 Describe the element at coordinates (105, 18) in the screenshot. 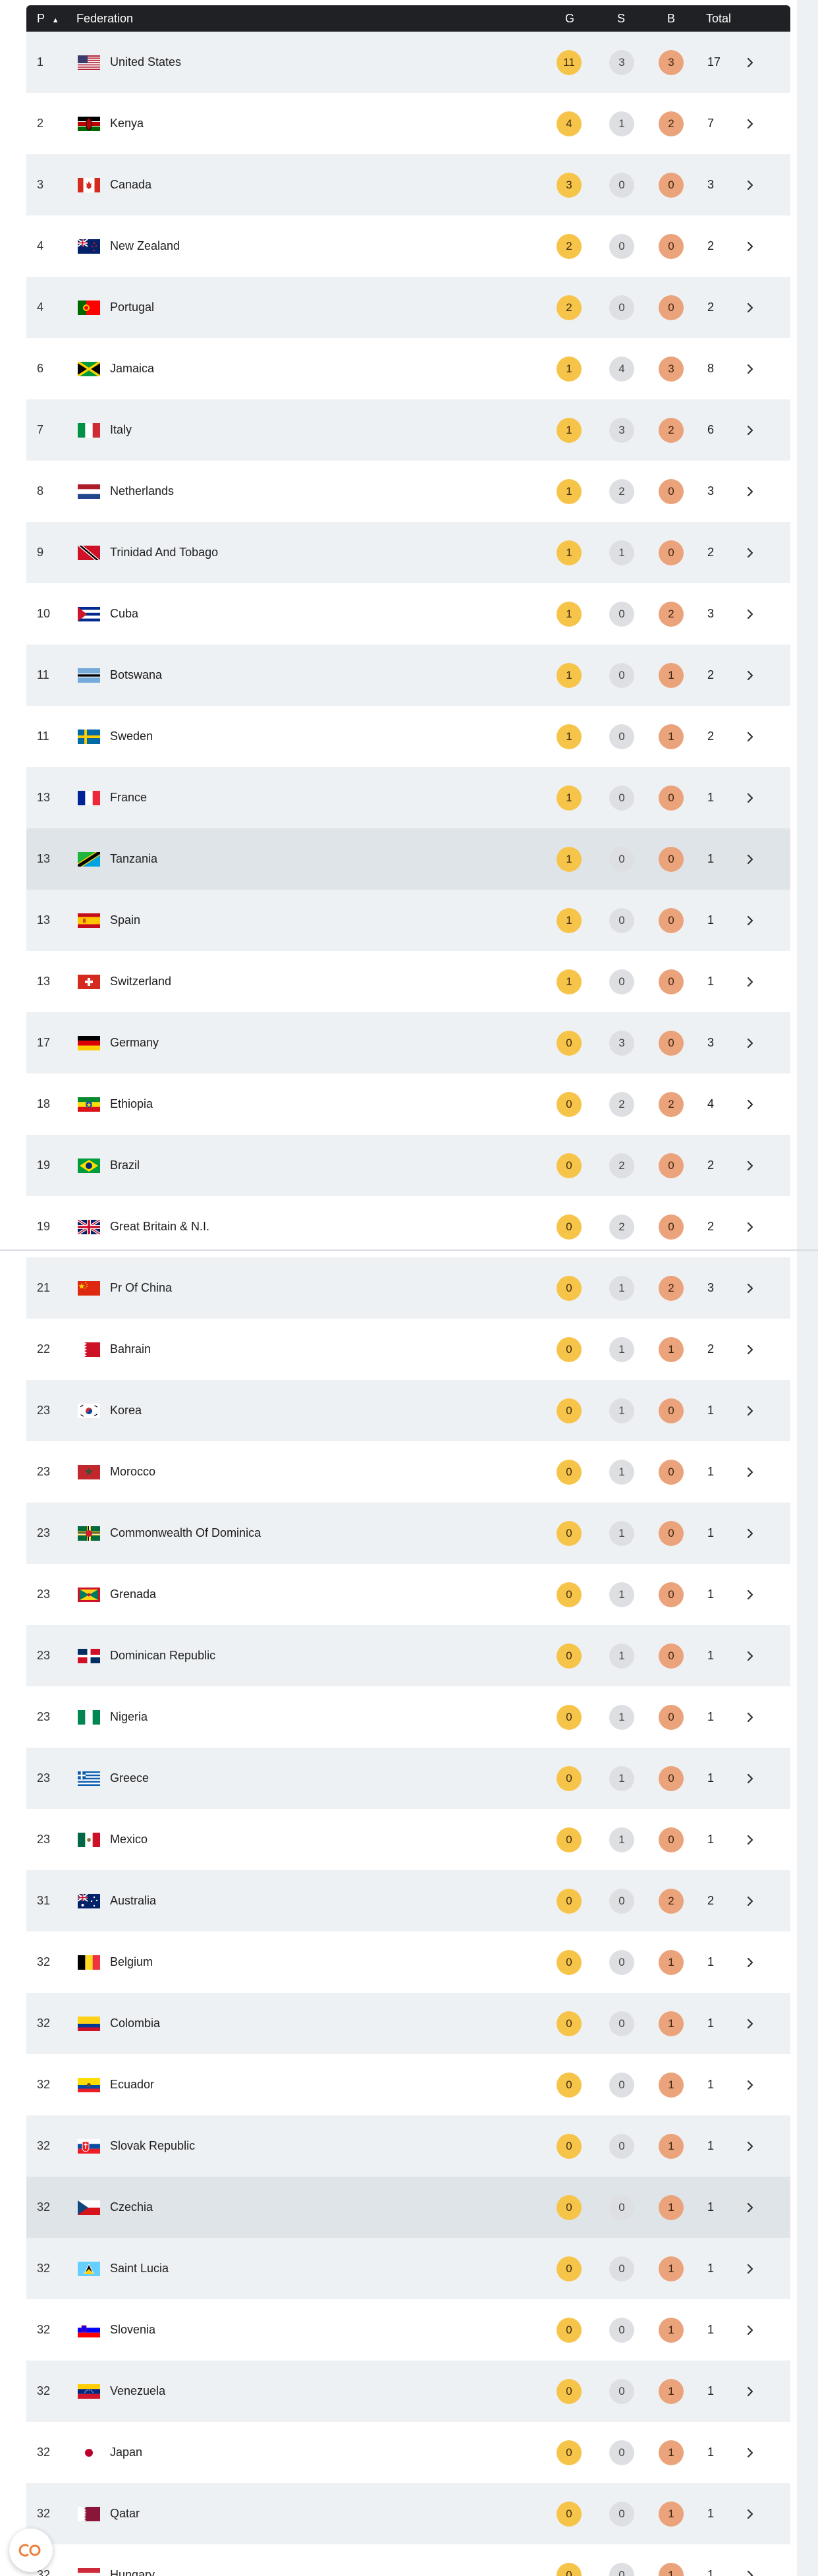

I see `federation-column-header: Federation` at that location.